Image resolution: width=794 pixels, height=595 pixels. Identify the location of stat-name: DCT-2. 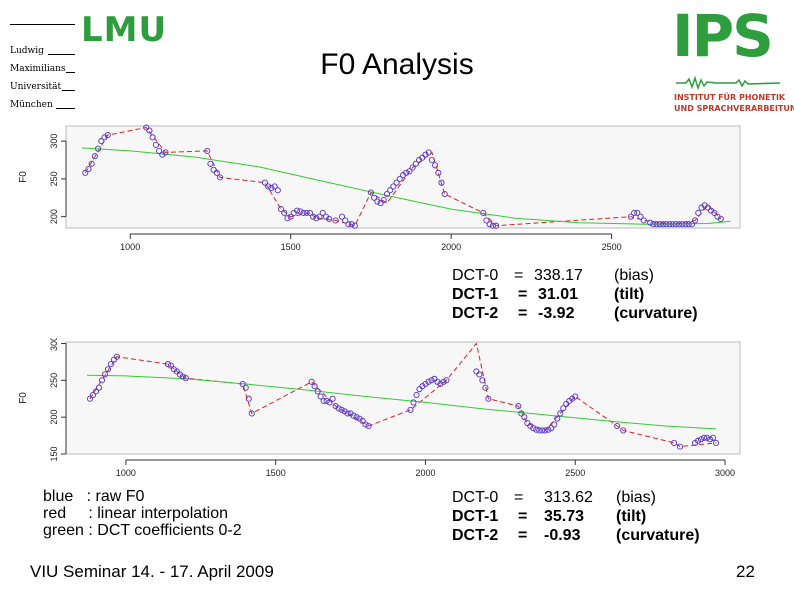
(475, 535).